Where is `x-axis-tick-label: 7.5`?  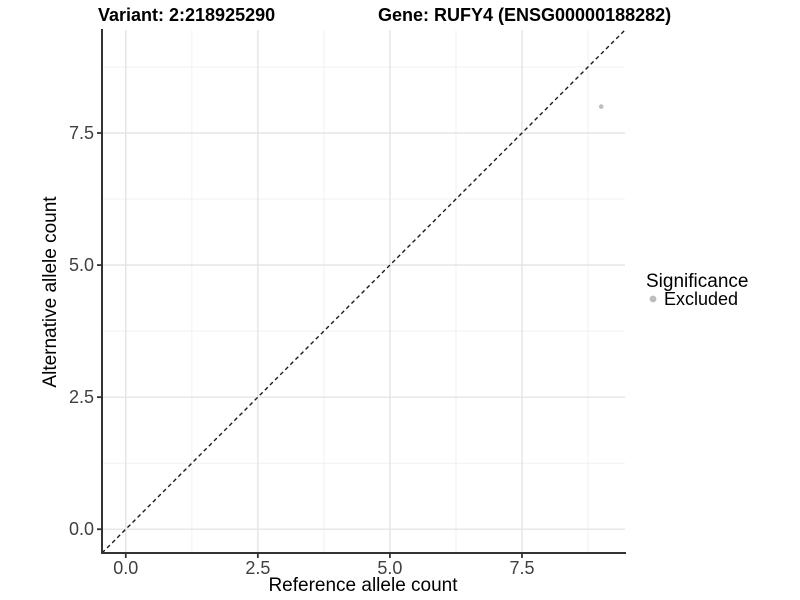
x-axis-tick-label: 7.5 is located at coordinates (521, 568).